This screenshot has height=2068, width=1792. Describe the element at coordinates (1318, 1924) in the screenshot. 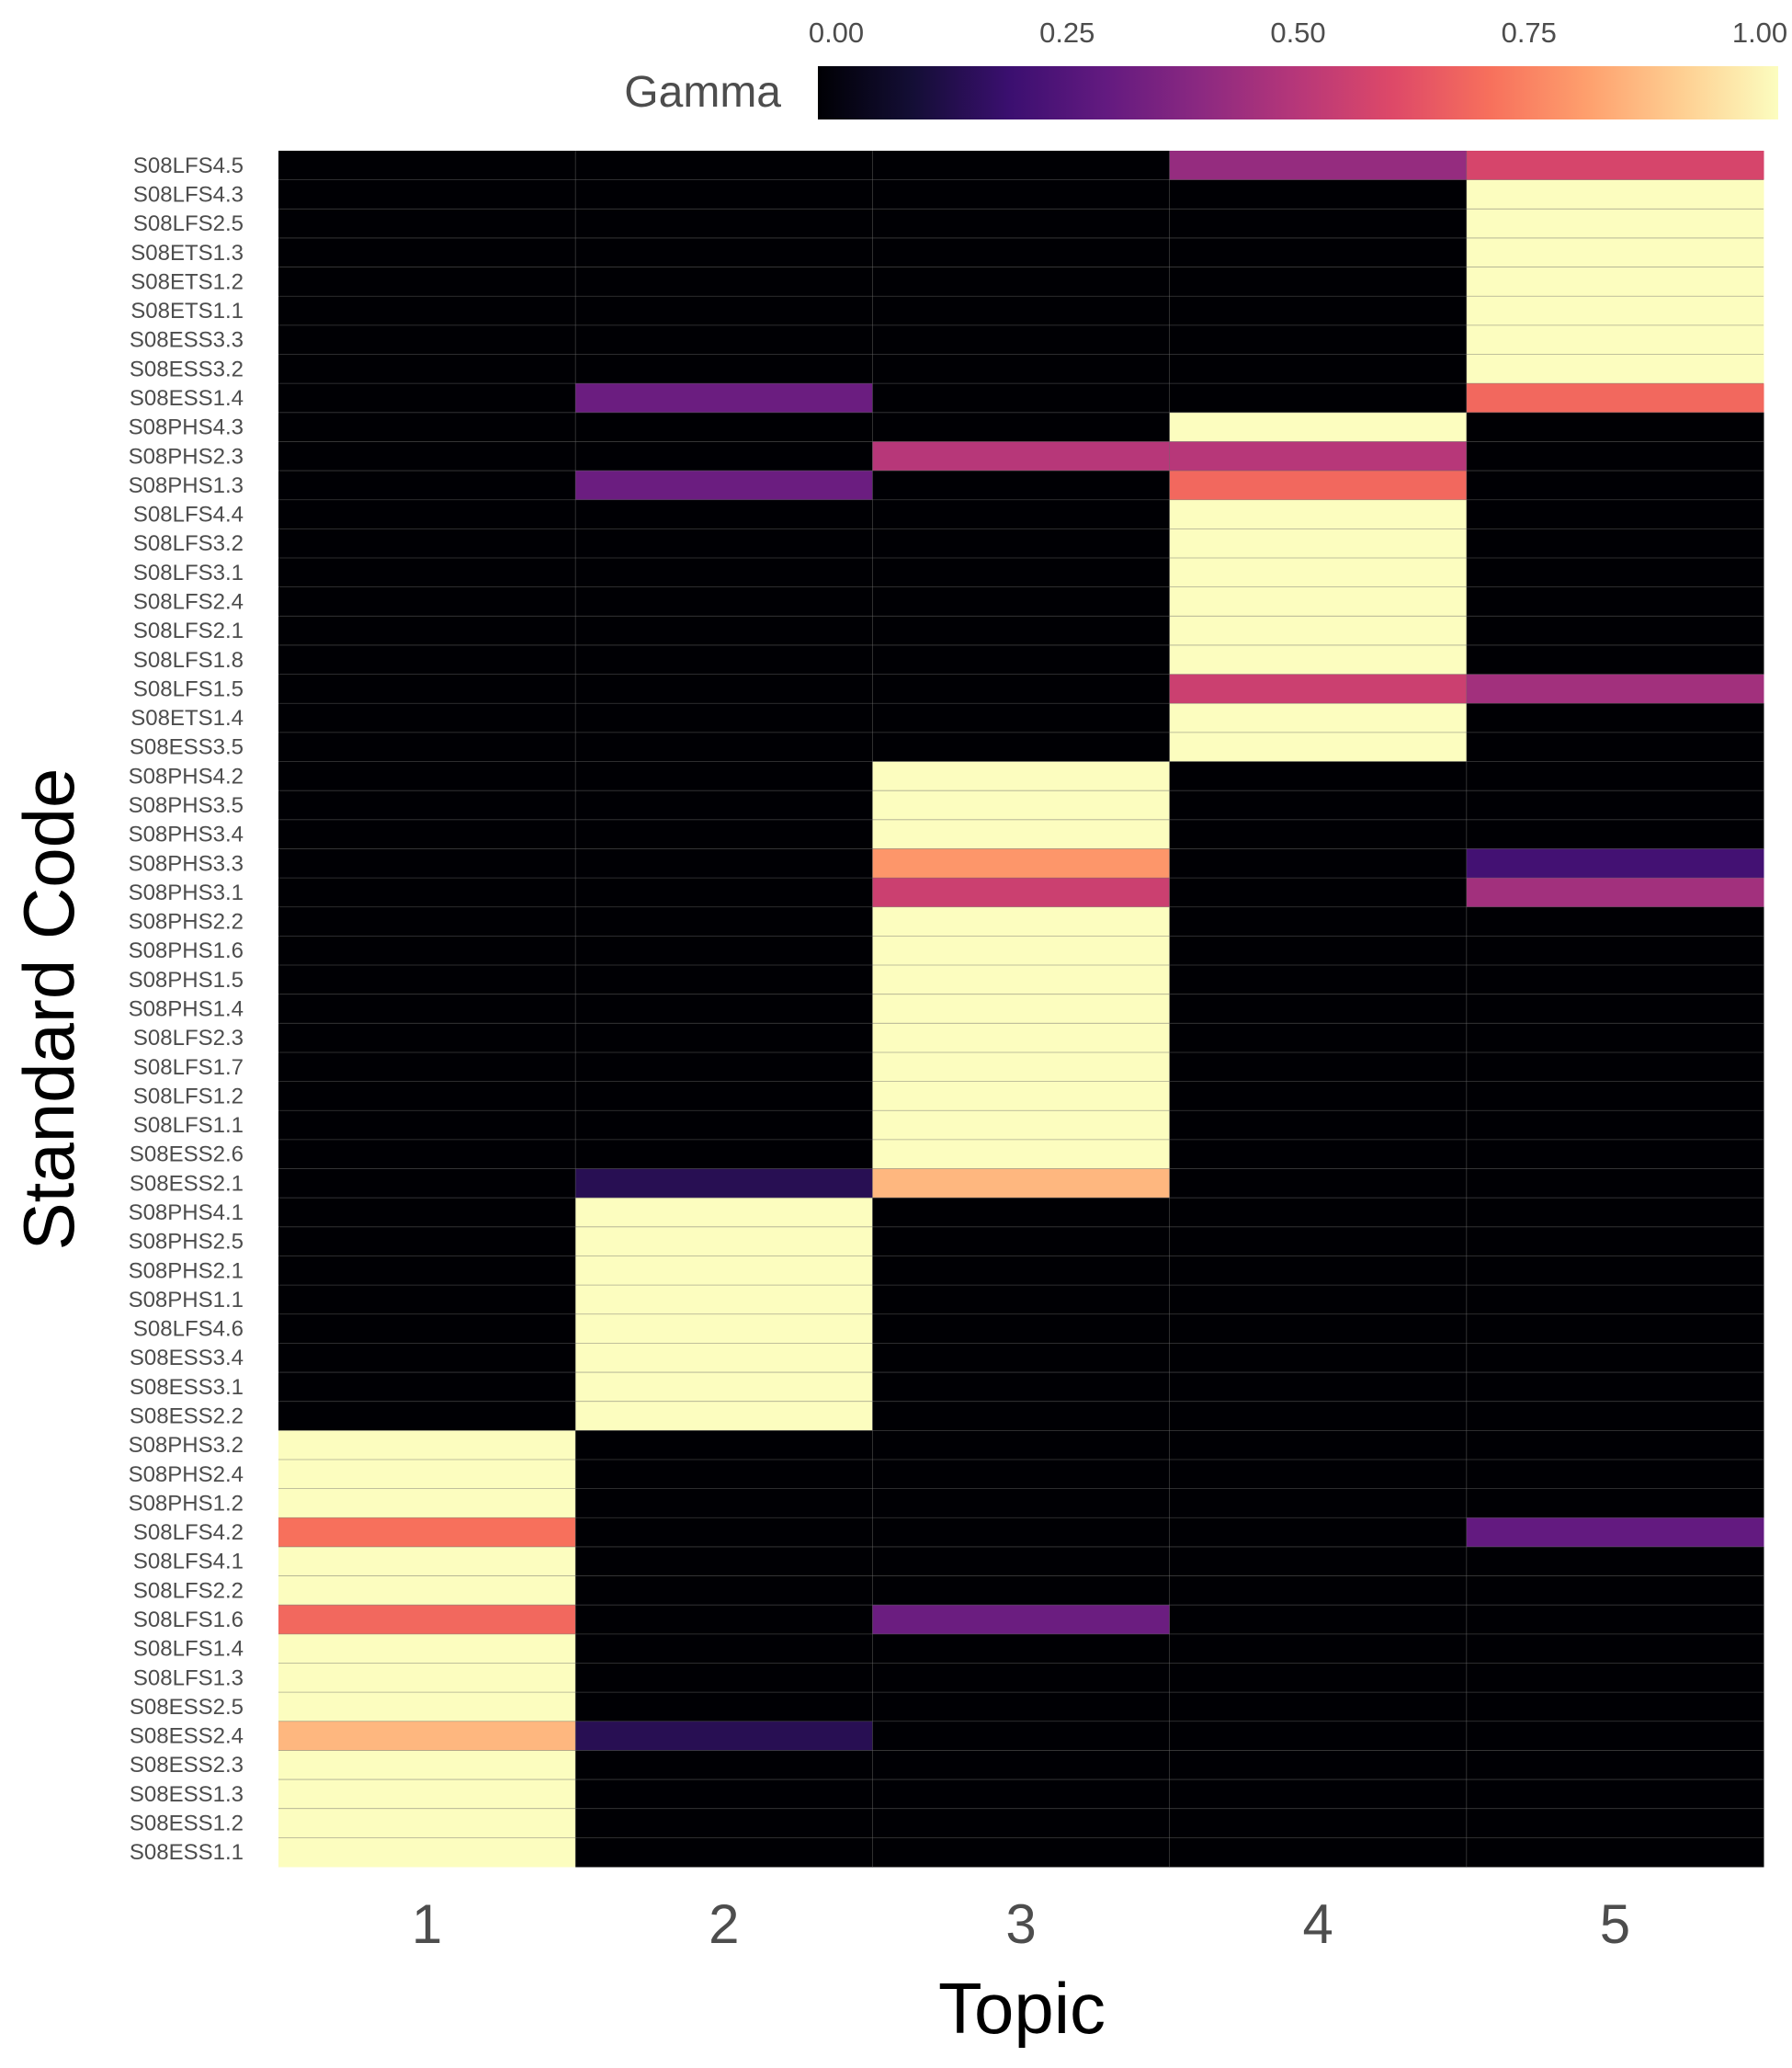

I see `x-tick-label: 4` at that location.